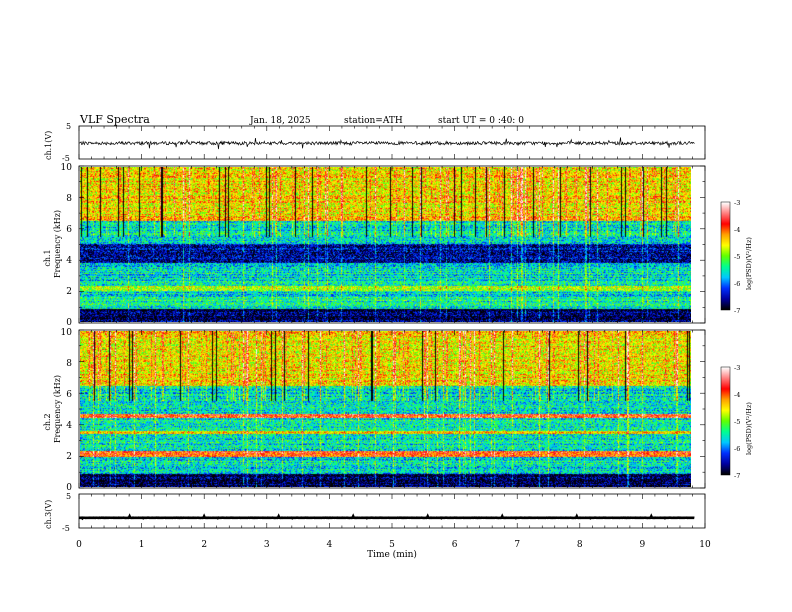 The width and height of the screenshot is (792, 612). What do you see at coordinates (142, 545) in the screenshot?
I see `x-tick-label: 1` at bounding box center [142, 545].